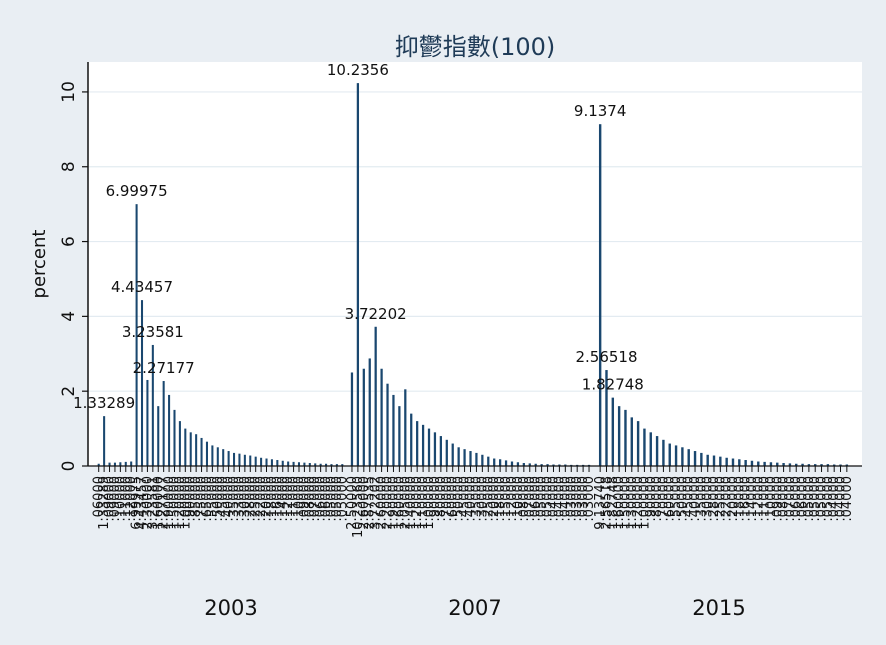 The height and width of the screenshot is (645, 886). Describe the element at coordinates (218, 499) in the screenshot. I see `x-tick-label: .50000` at that location.